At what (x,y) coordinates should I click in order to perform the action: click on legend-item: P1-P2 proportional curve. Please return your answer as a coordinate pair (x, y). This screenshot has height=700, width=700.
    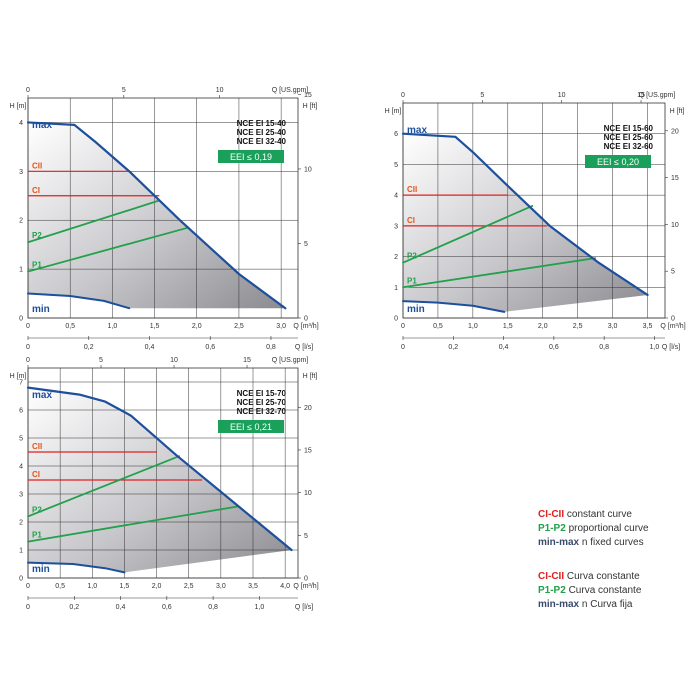
    Looking at the image, I should click on (593, 528).